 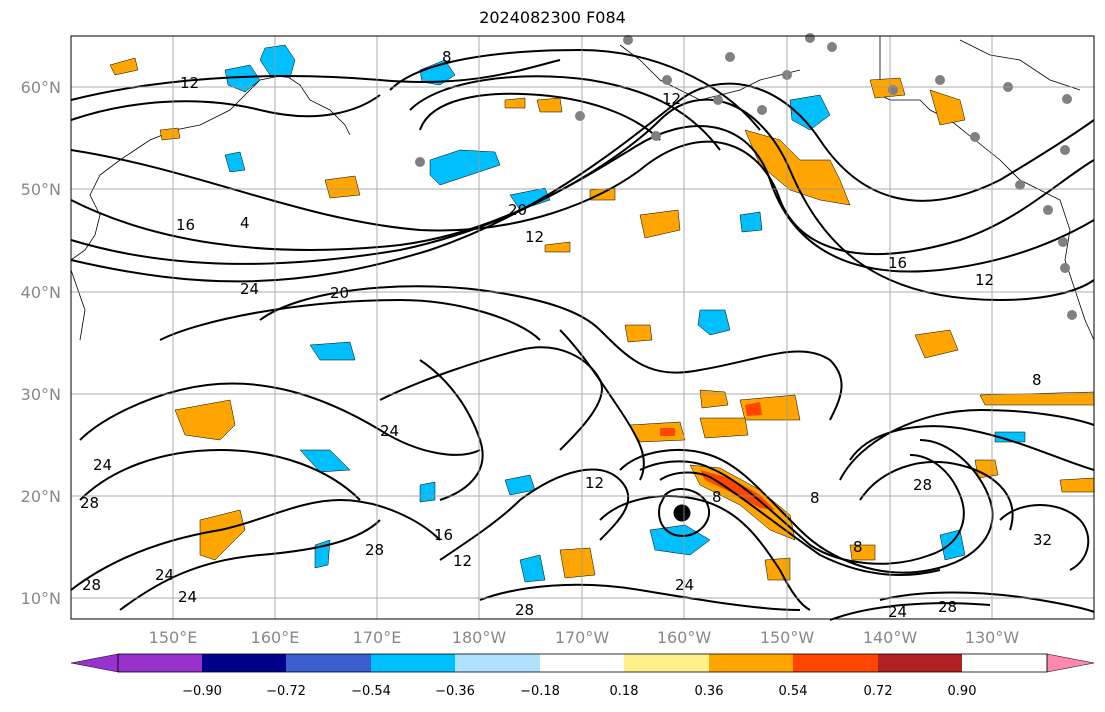 What do you see at coordinates (717, 456) in the screenshot?
I see `strong-positive-shading` at bounding box center [717, 456].